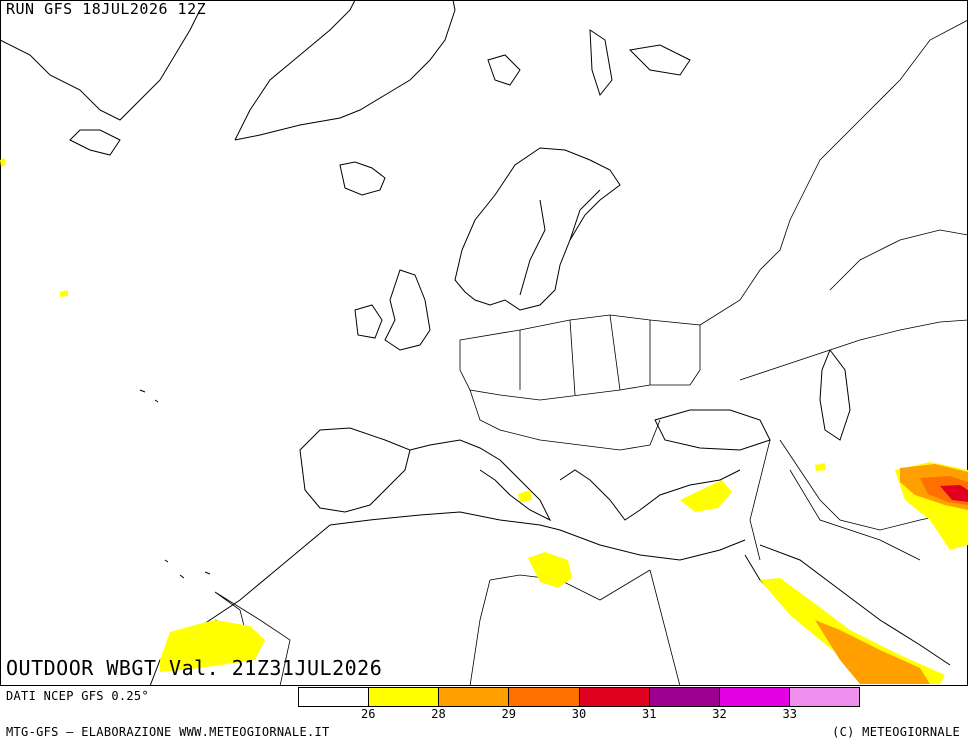 The image size is (968, 745). What do you see at coordinates (438, 714) in the screenshot?
I see `legend-label: 28` at bounding box center [438, 714].